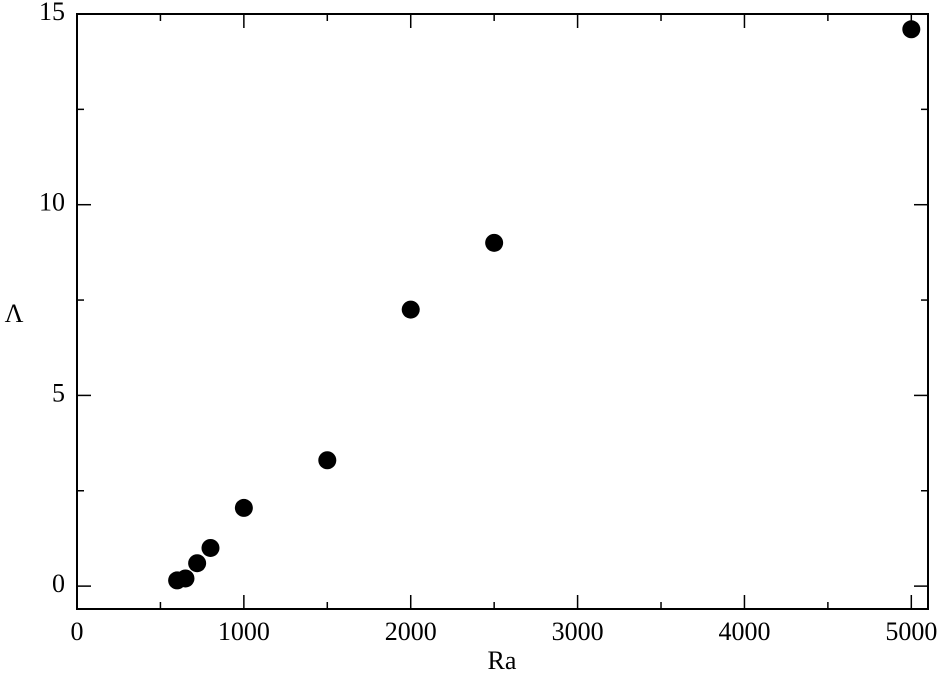 This screenshot has width=947, height=678. Describe the element at coordinates (58, 583) in the screenshot. I see `y-tick-label: 0` at that location.